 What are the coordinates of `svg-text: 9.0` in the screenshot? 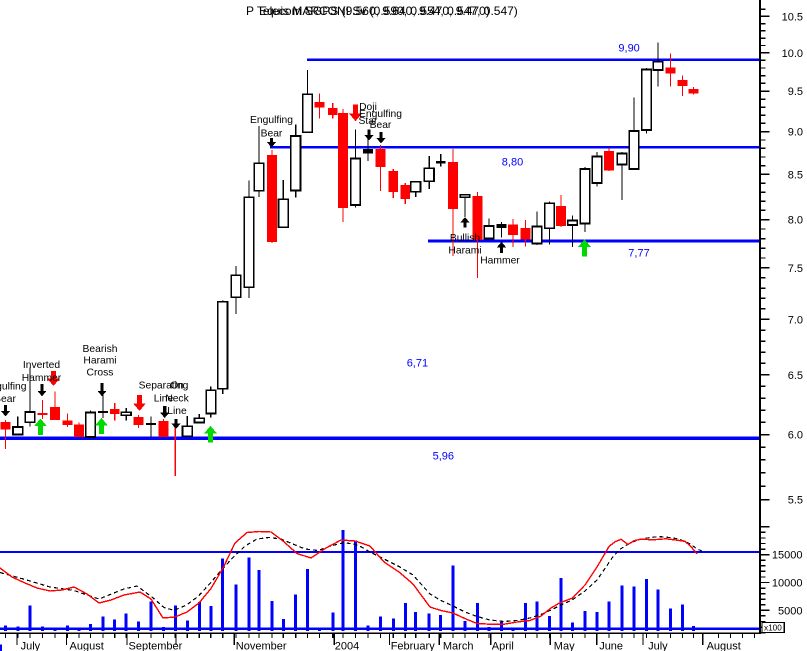 It's located at (795, 133).